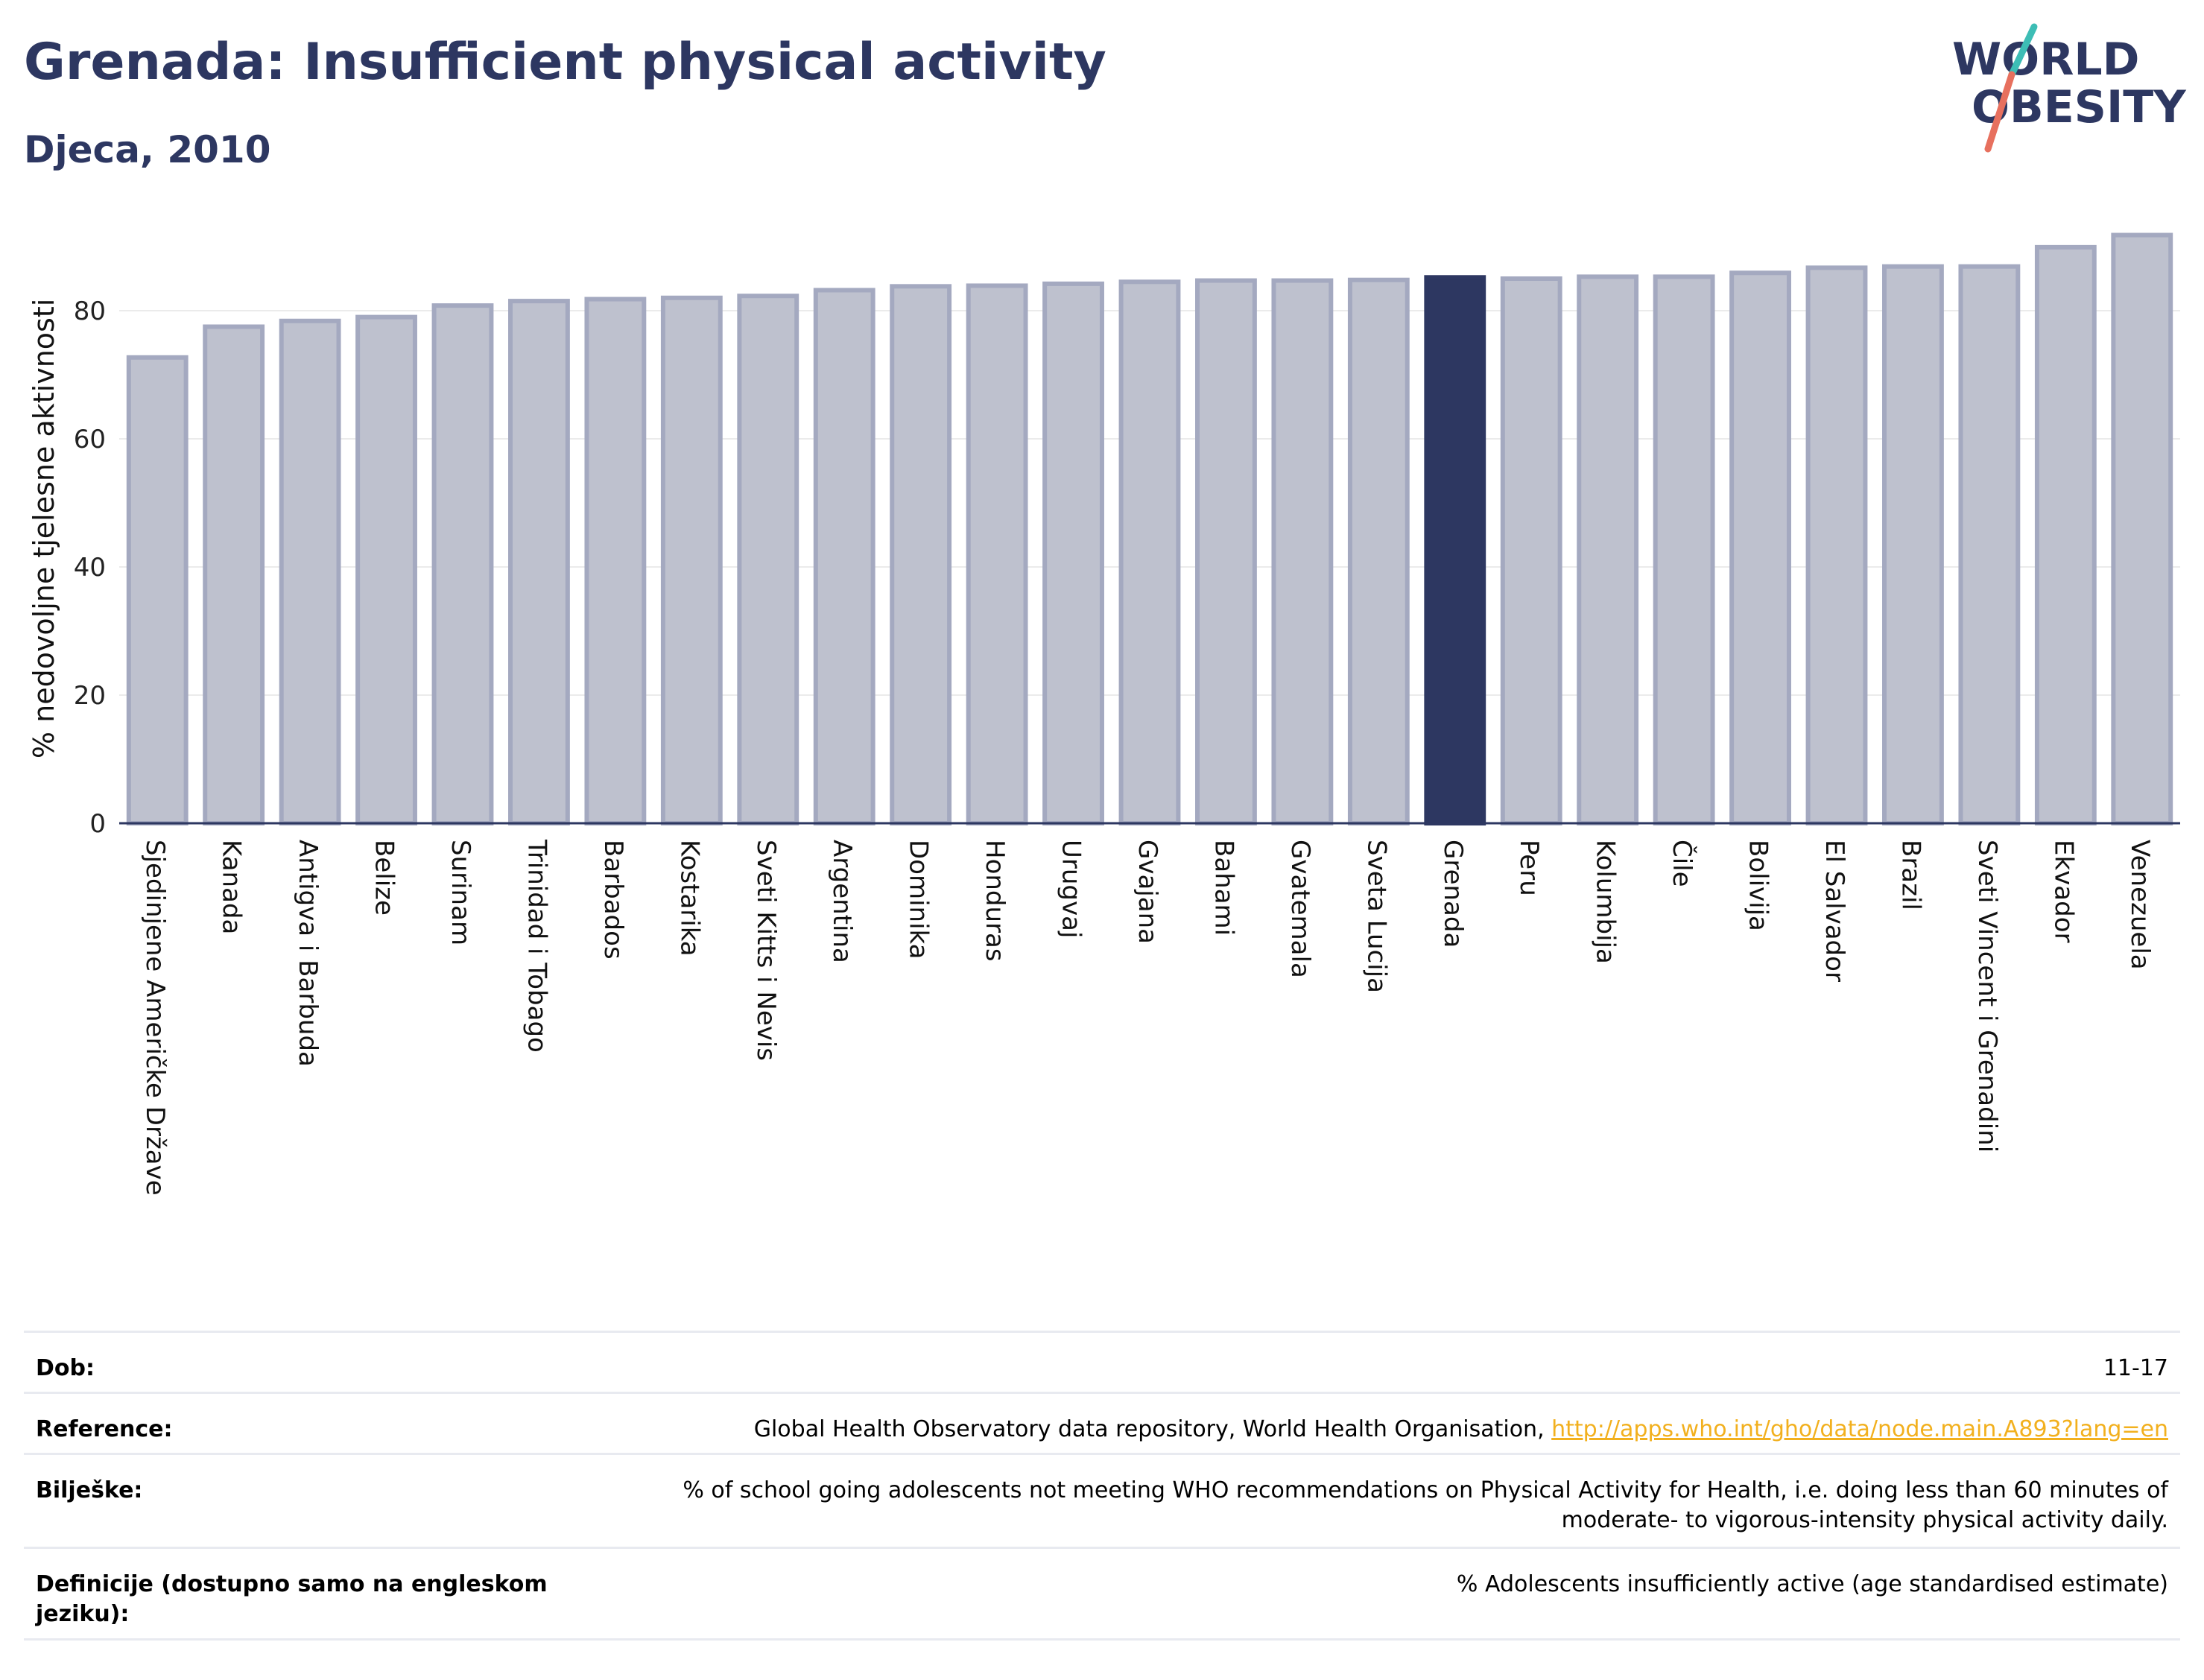  Describe the element at coordinates (147, 149) in the screenshot. I see `page-subtitle: Djeca, 2010` at that location.